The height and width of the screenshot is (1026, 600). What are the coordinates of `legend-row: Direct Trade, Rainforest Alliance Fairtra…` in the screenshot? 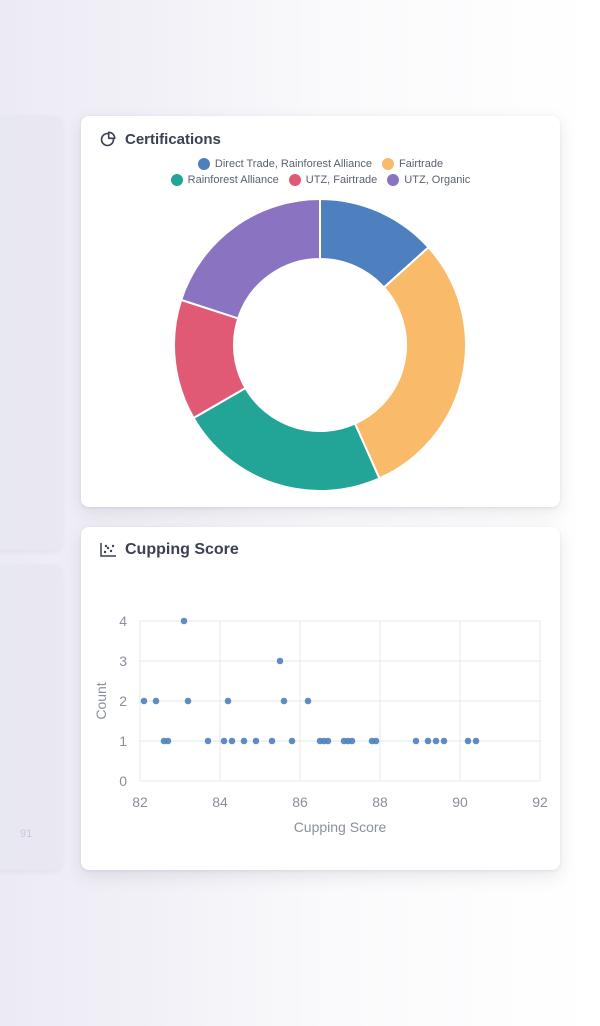 It's located at (320, 164).